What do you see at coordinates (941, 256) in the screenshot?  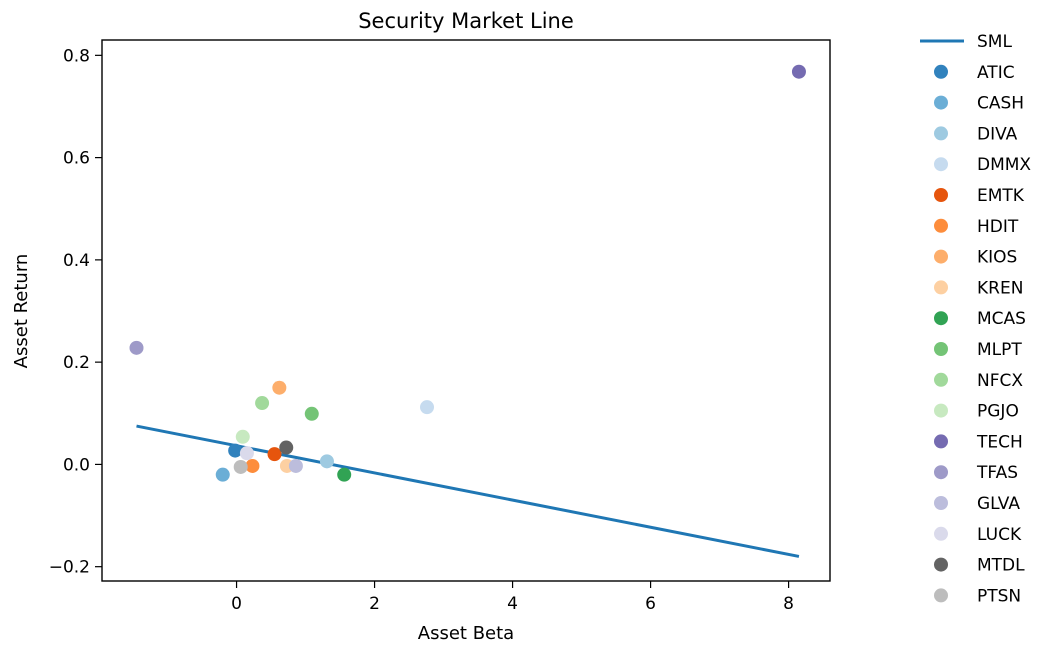 I see `legend-swatch-kios` at bounding box center [941, 256].